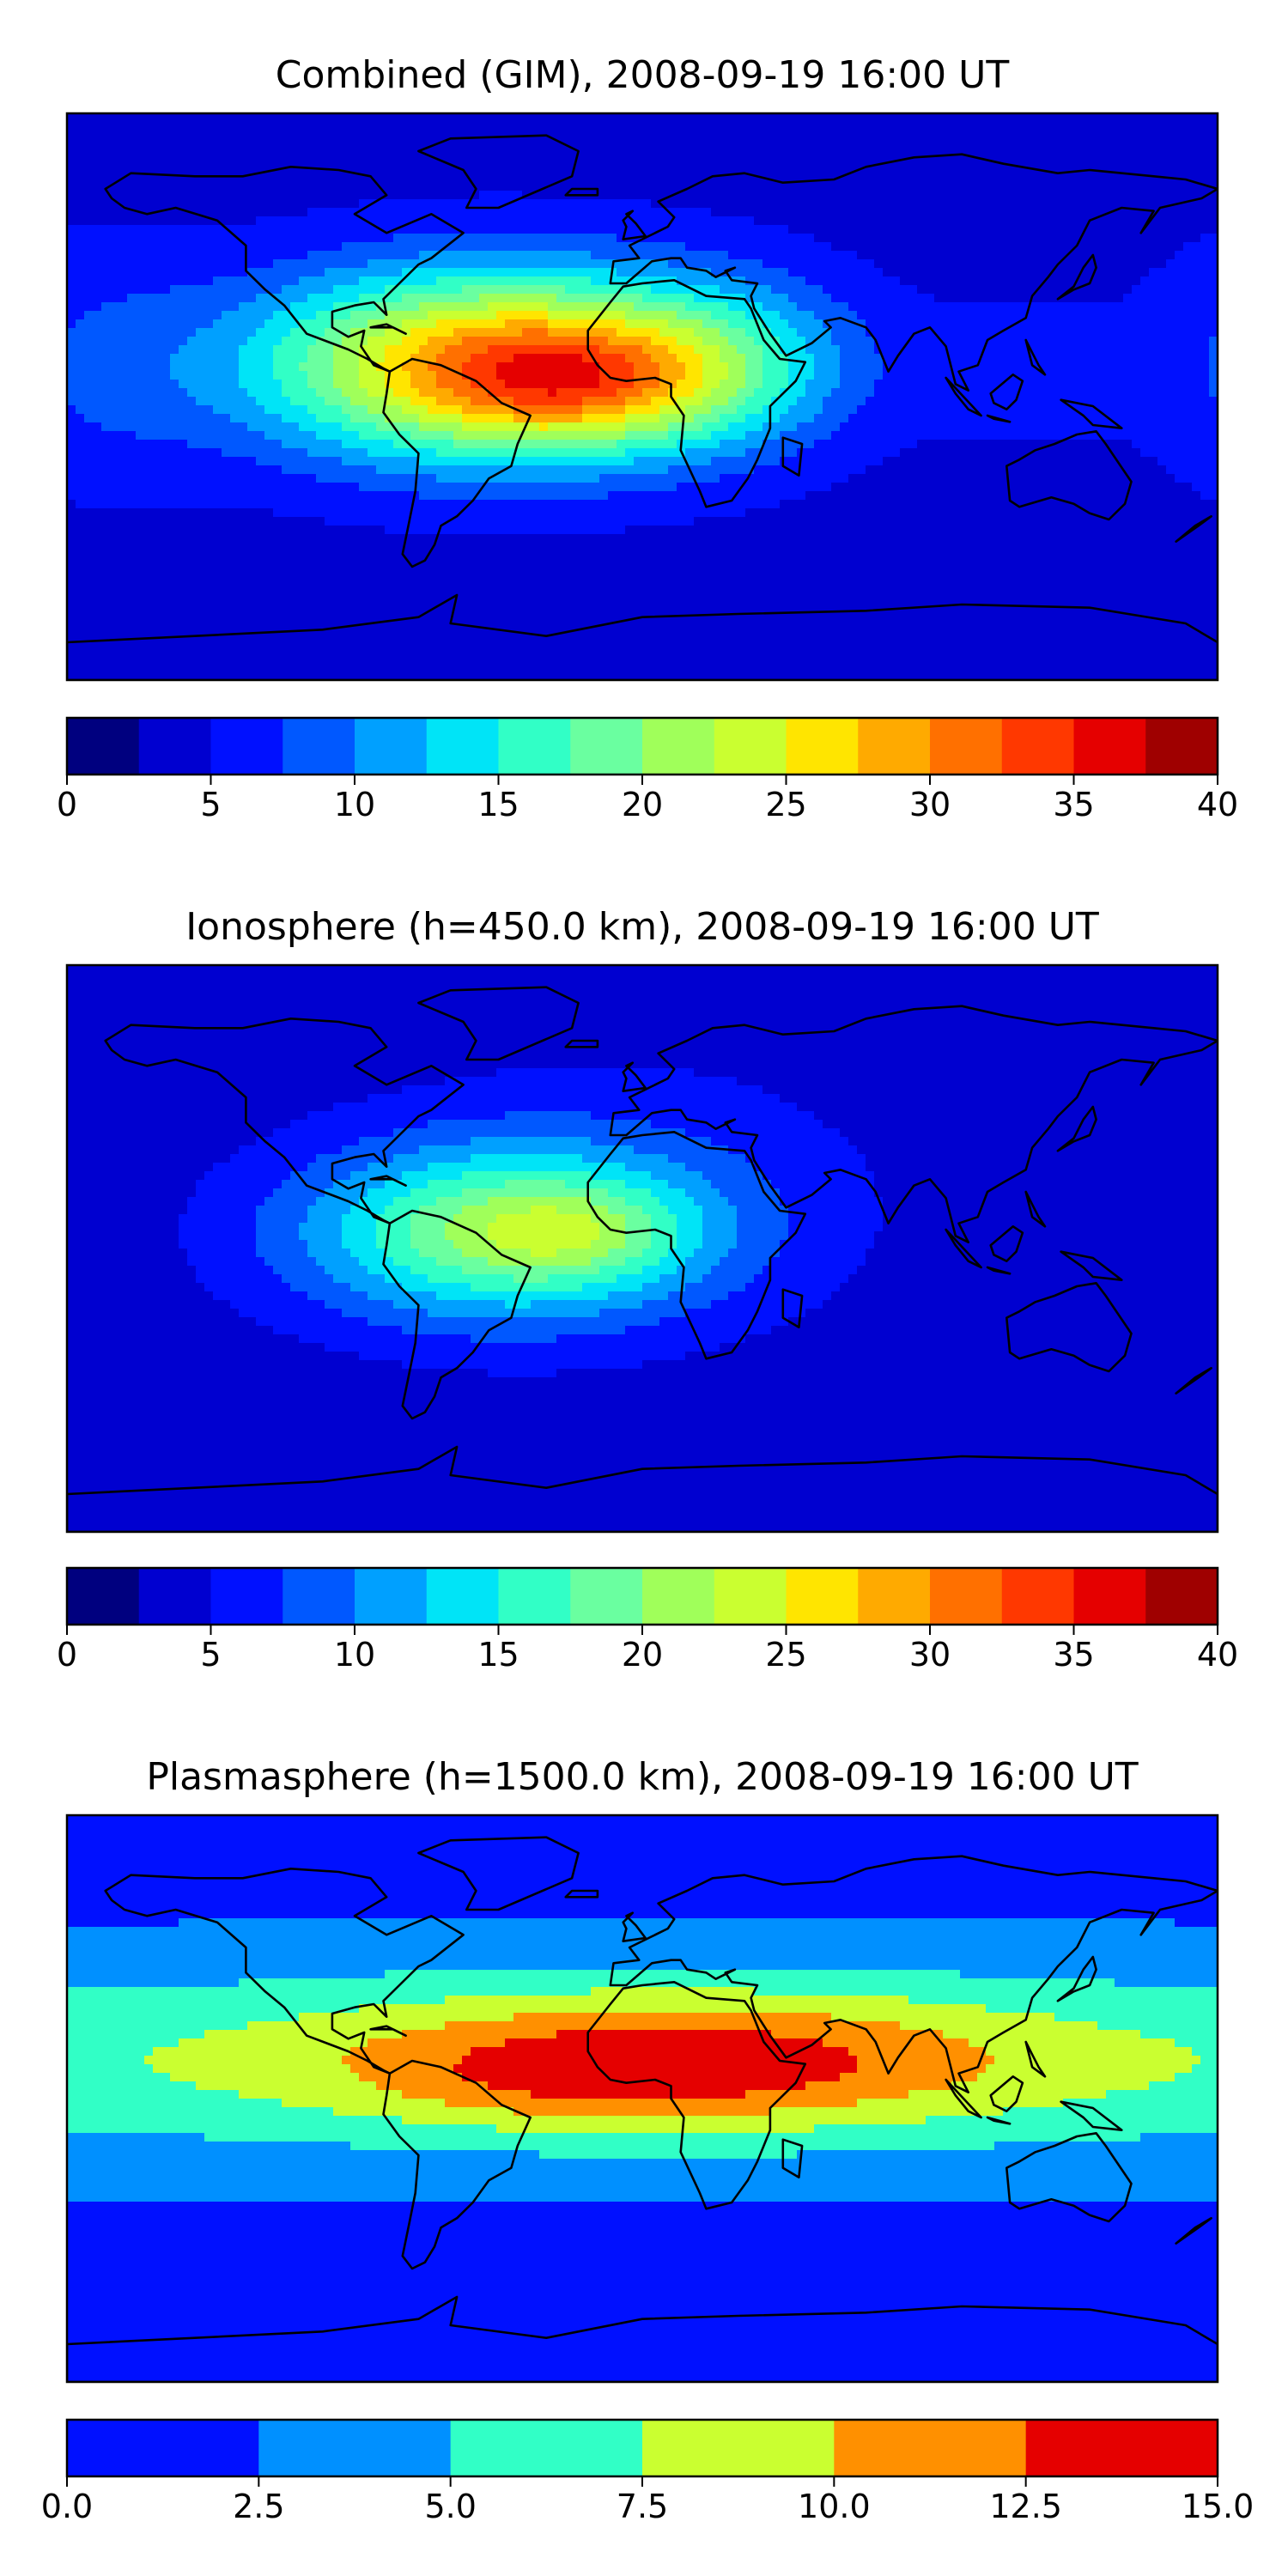 The width and height of the screenshot is (1288, 2576). I want to click on map-title: Combined (GIM), 2008-09-19 16:00 UT, so click(643, 75).